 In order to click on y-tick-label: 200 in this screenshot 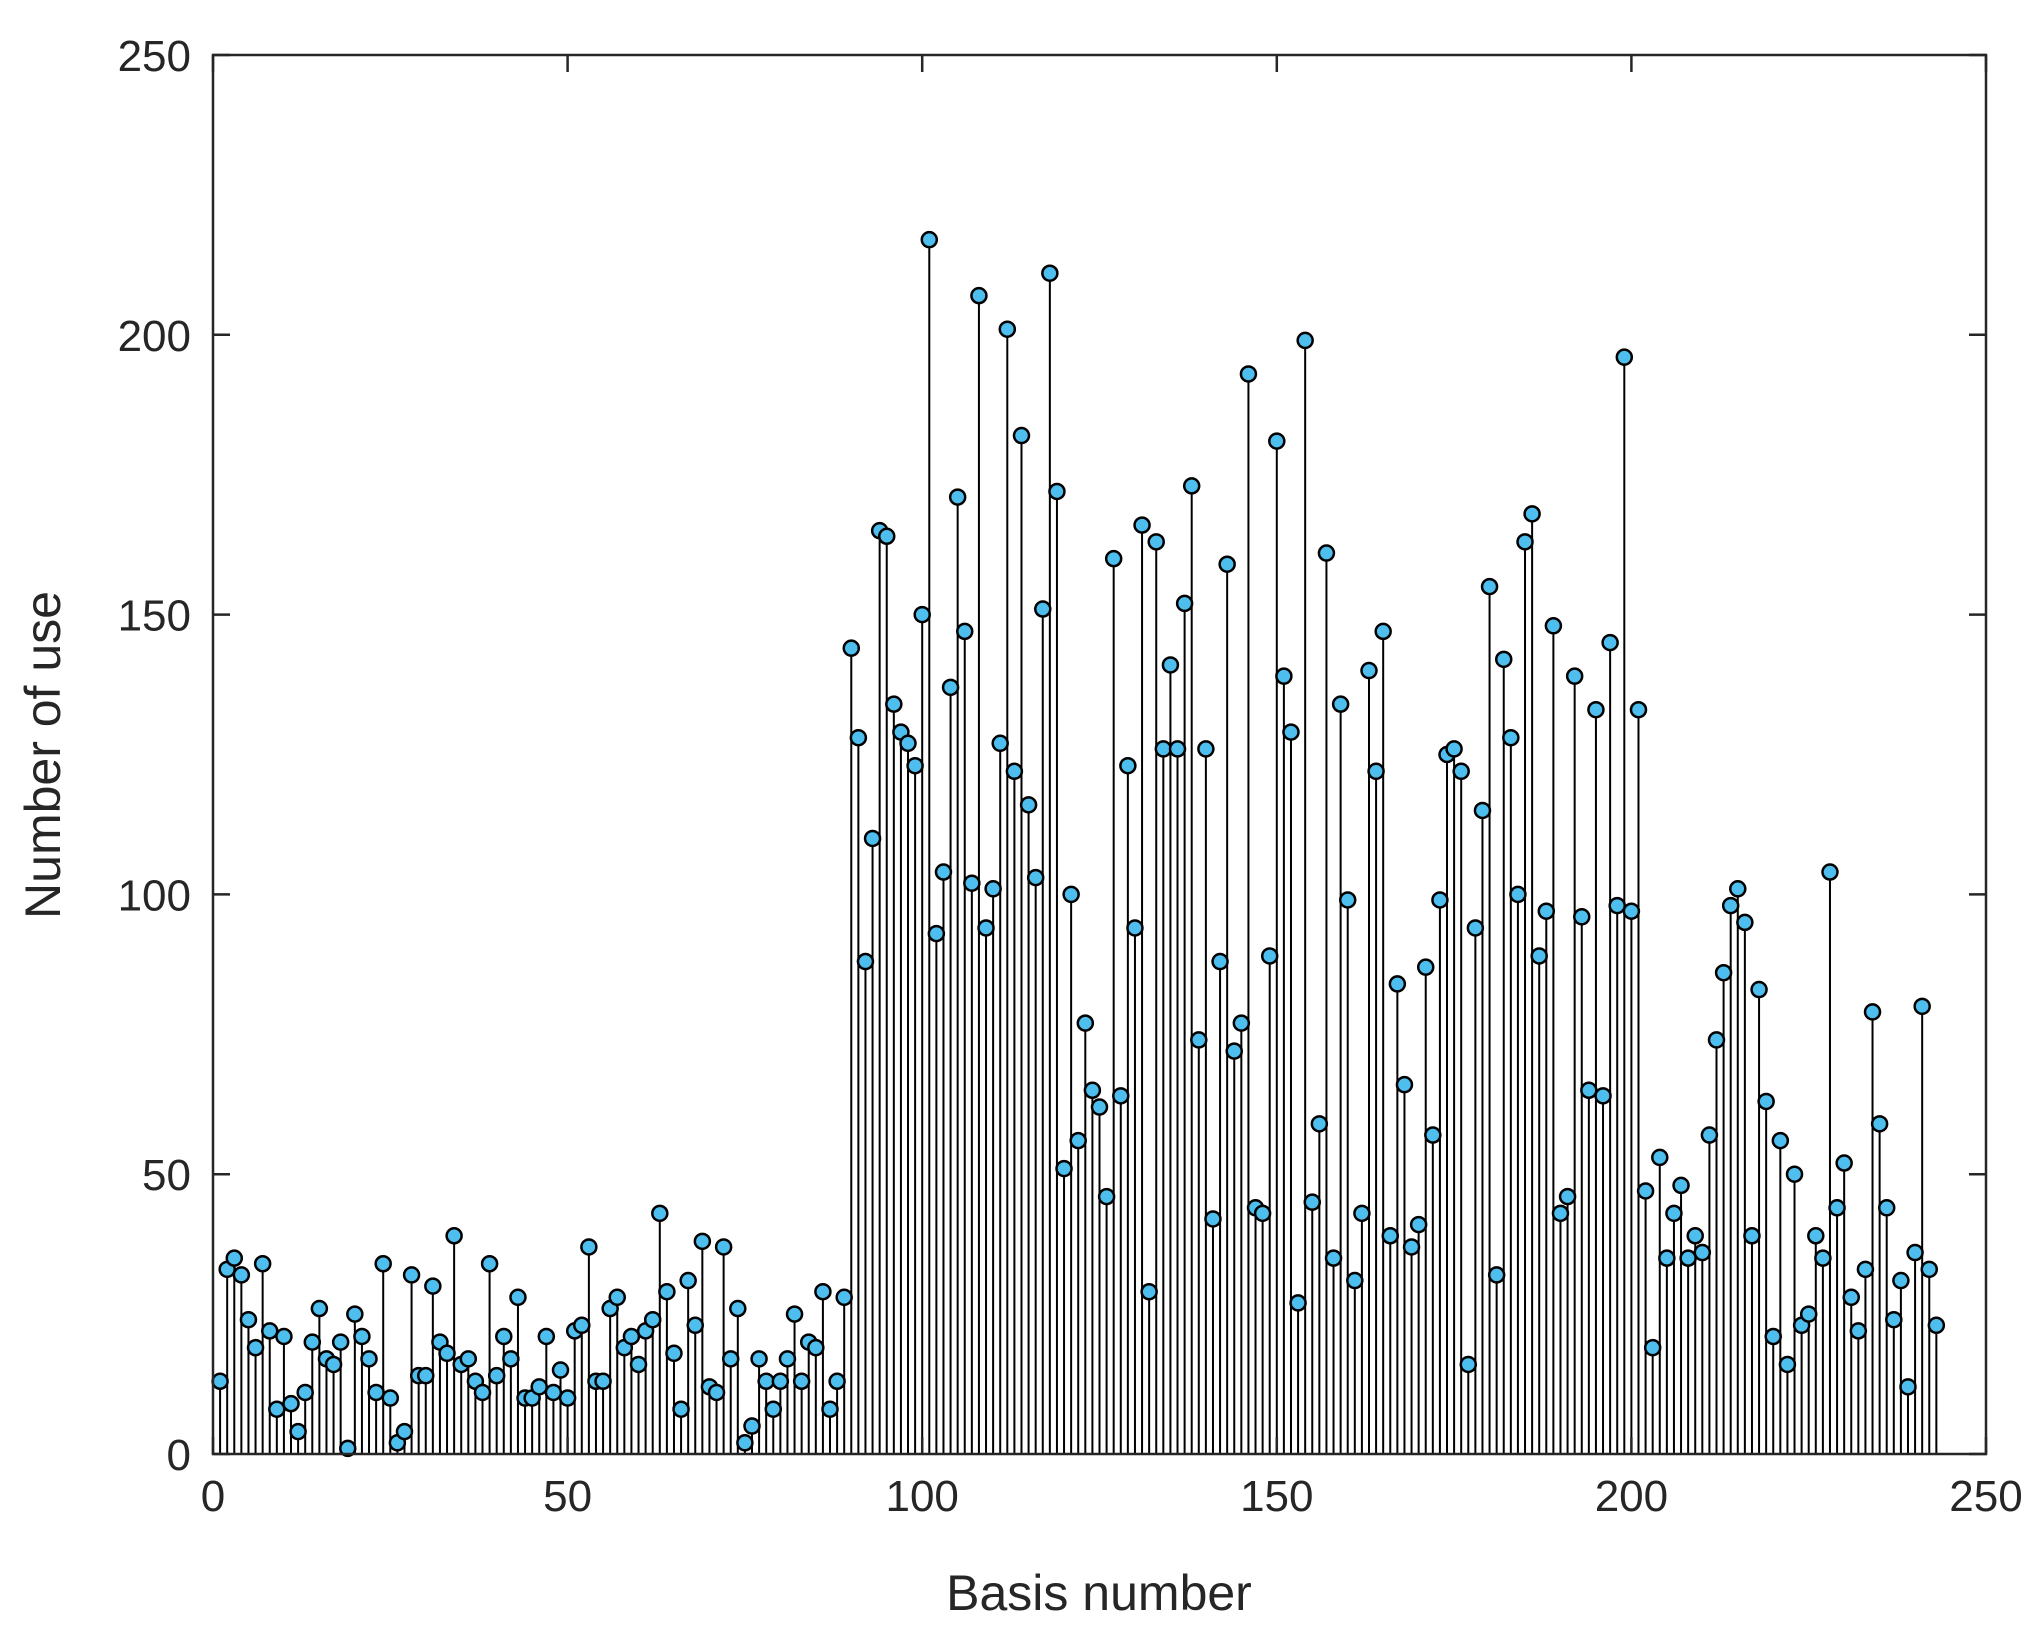, I will do `click(154, 336)`.